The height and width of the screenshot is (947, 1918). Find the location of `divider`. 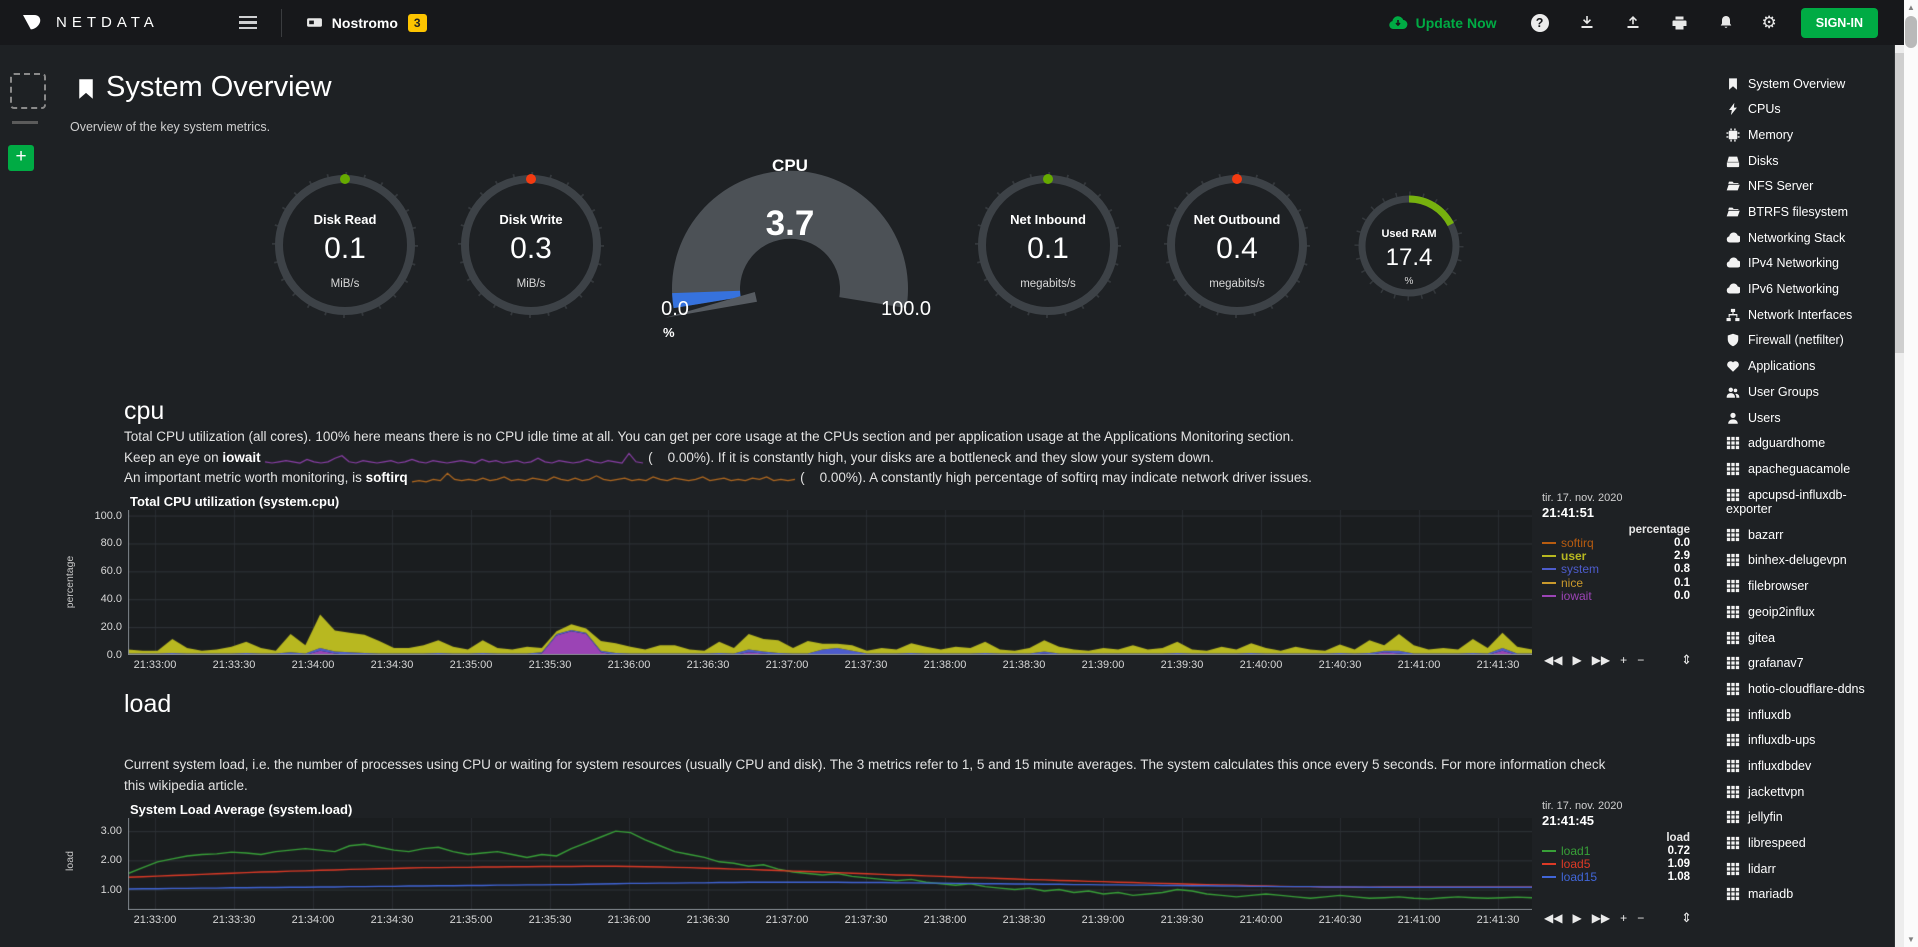

divider is located at coordinates (281, 22).